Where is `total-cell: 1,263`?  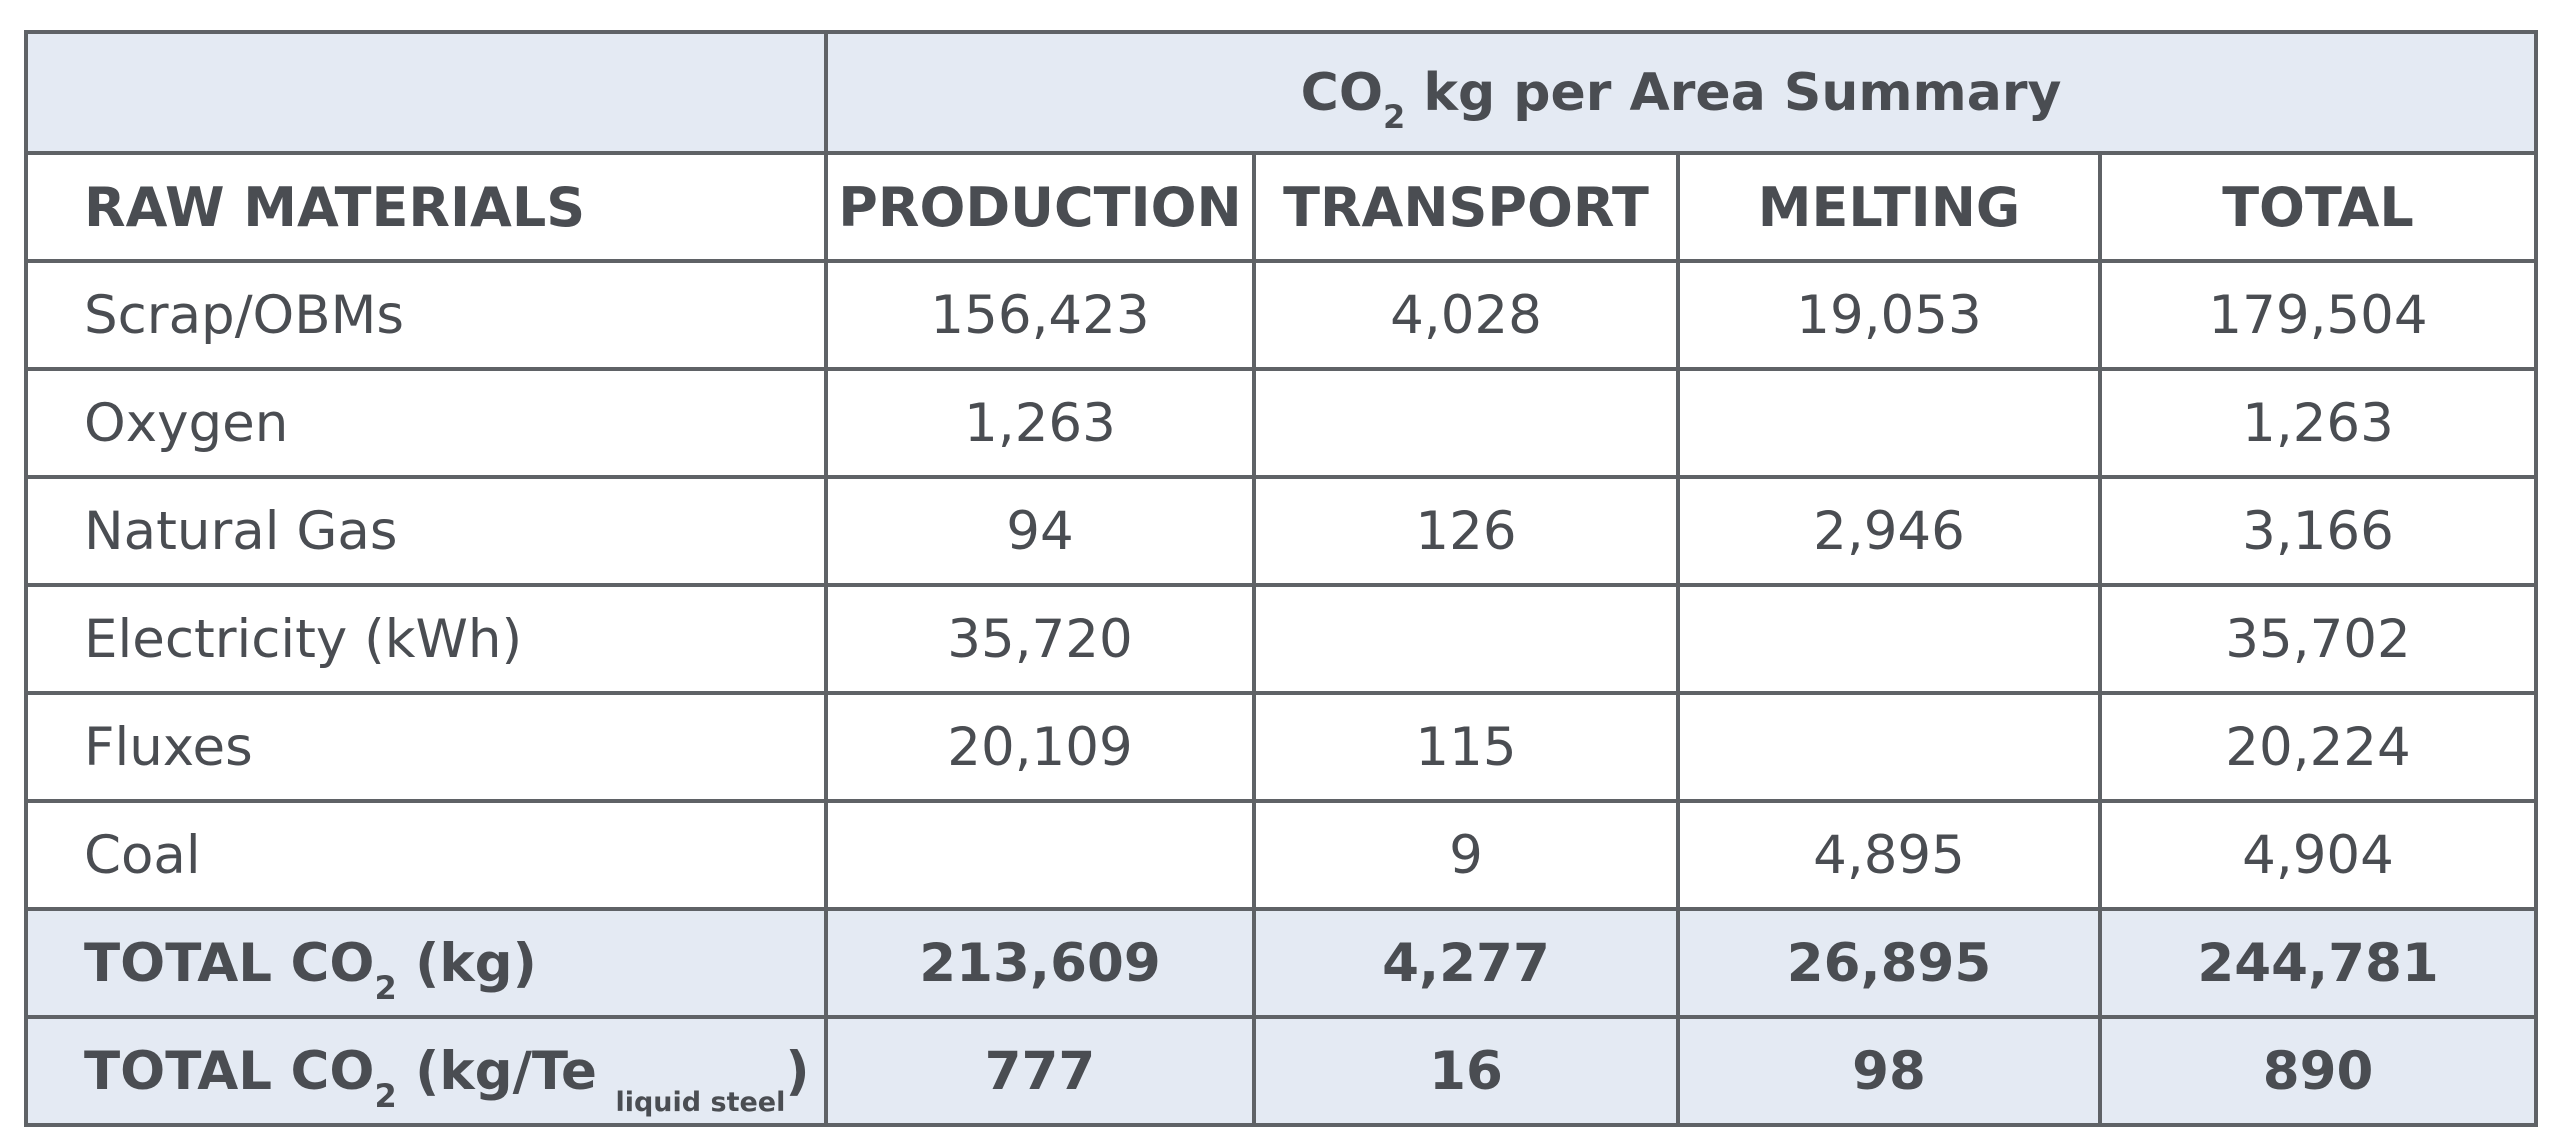
total-cell: 1,263 is located at coordinates (2318, 423).